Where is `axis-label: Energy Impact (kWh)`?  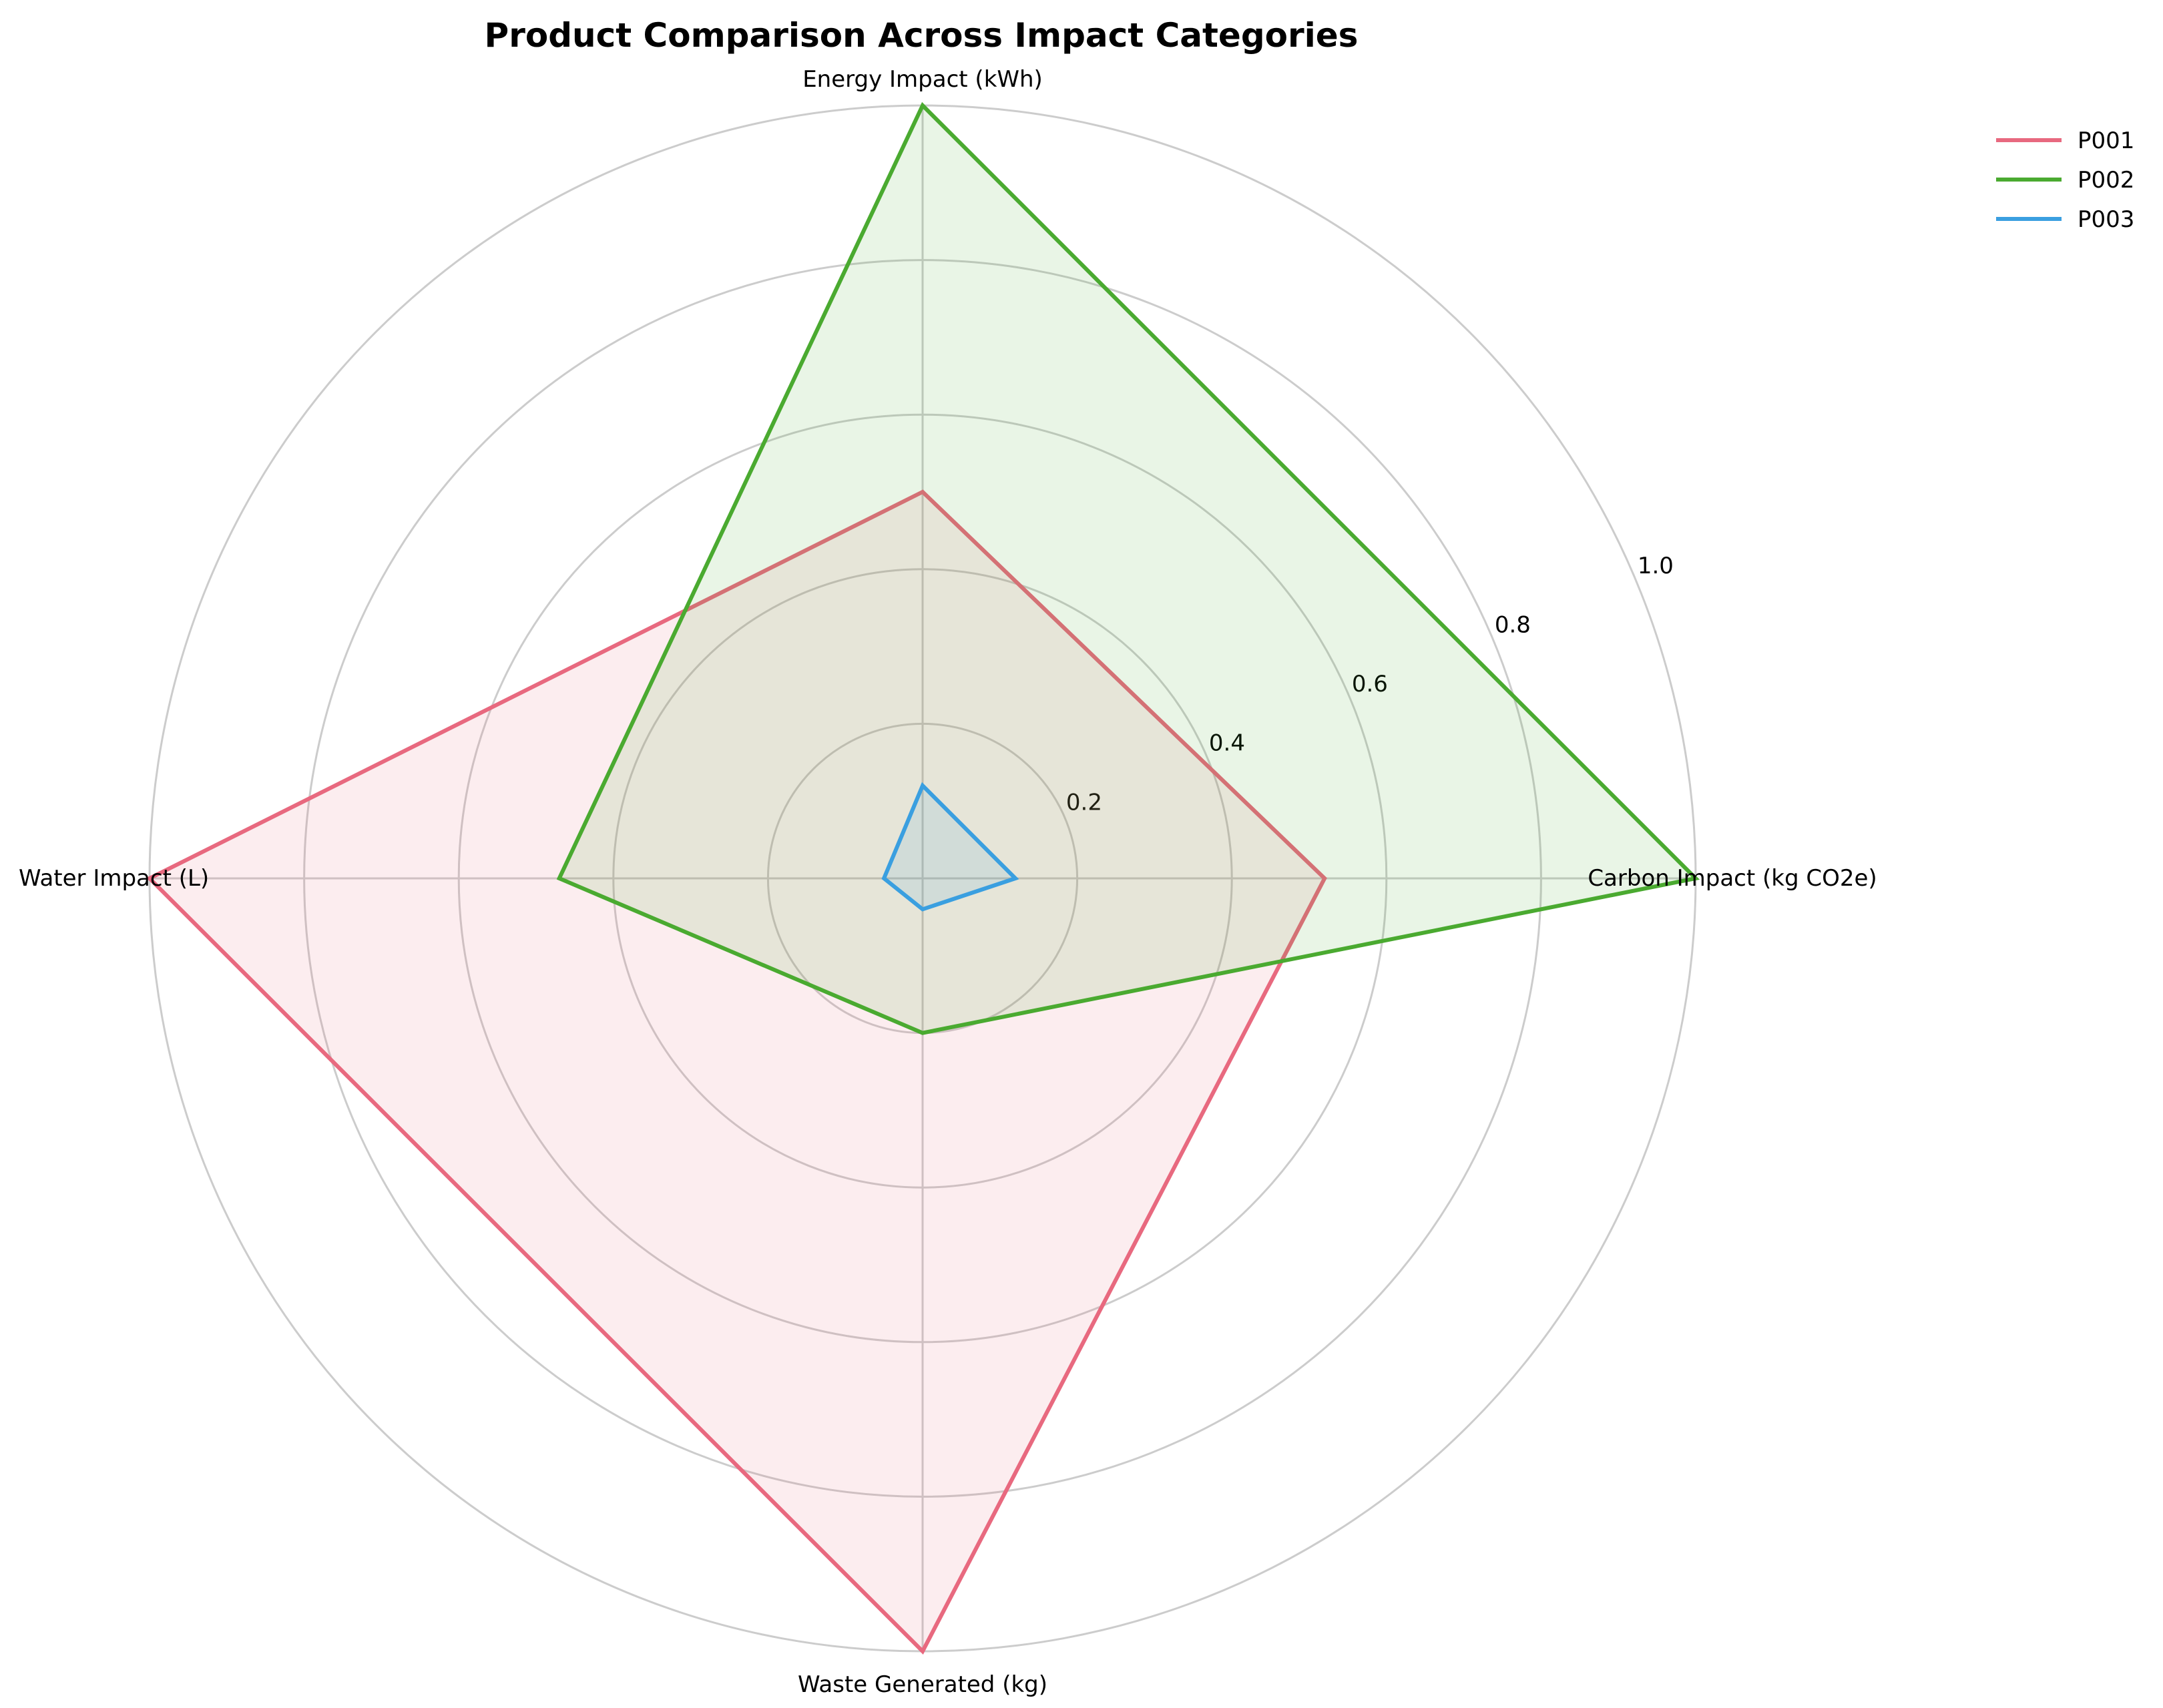
axis-label: Energy Impact (kWh) is located at coordinates (923, 80).